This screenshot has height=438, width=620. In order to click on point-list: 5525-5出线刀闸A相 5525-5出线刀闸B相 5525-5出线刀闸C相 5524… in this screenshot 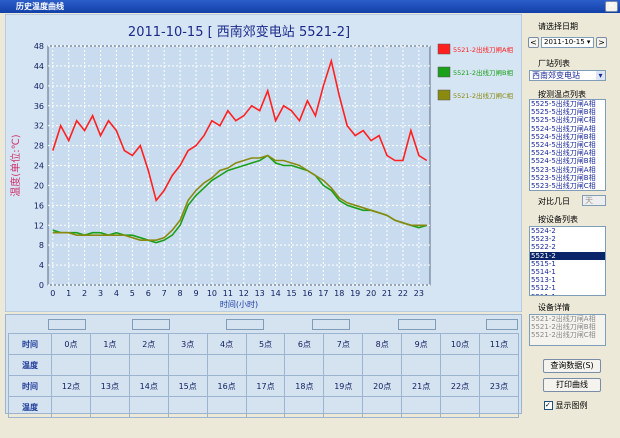, I will do `click(567, 145)`.